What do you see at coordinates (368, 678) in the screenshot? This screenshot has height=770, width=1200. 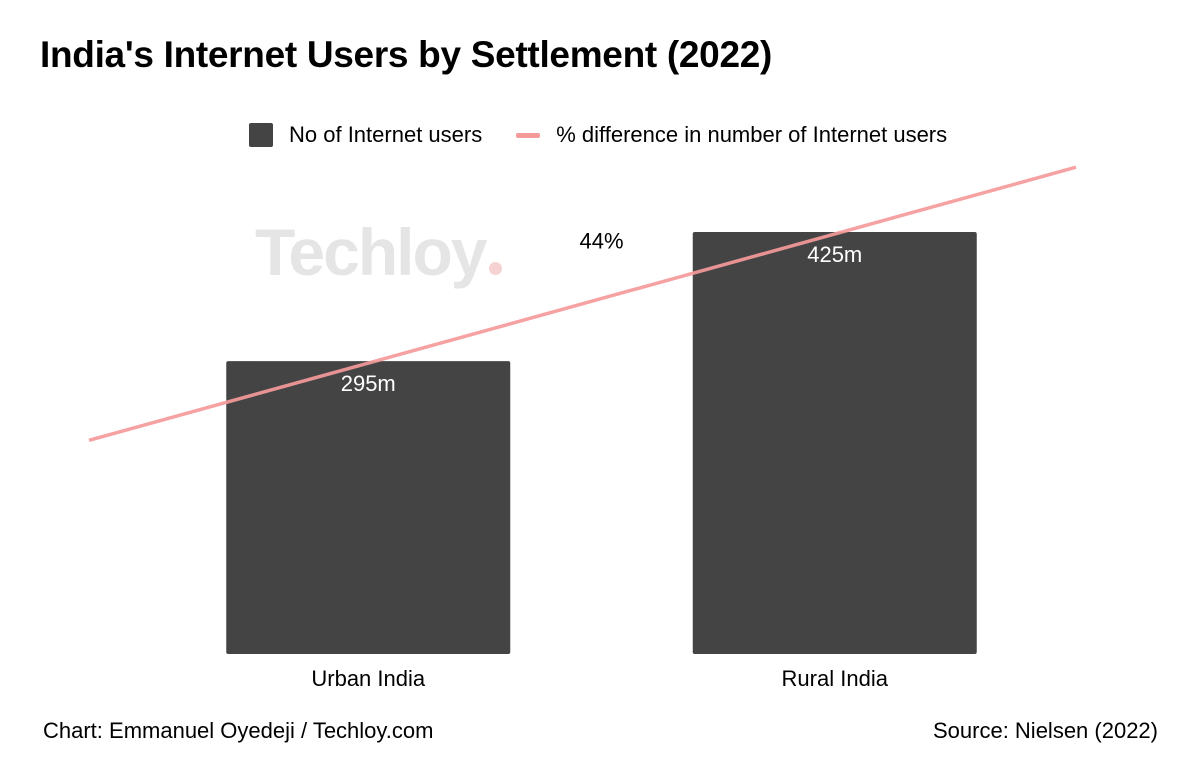 I see `x-tick-label-1: Urban India` at bounding box center [368, 678].